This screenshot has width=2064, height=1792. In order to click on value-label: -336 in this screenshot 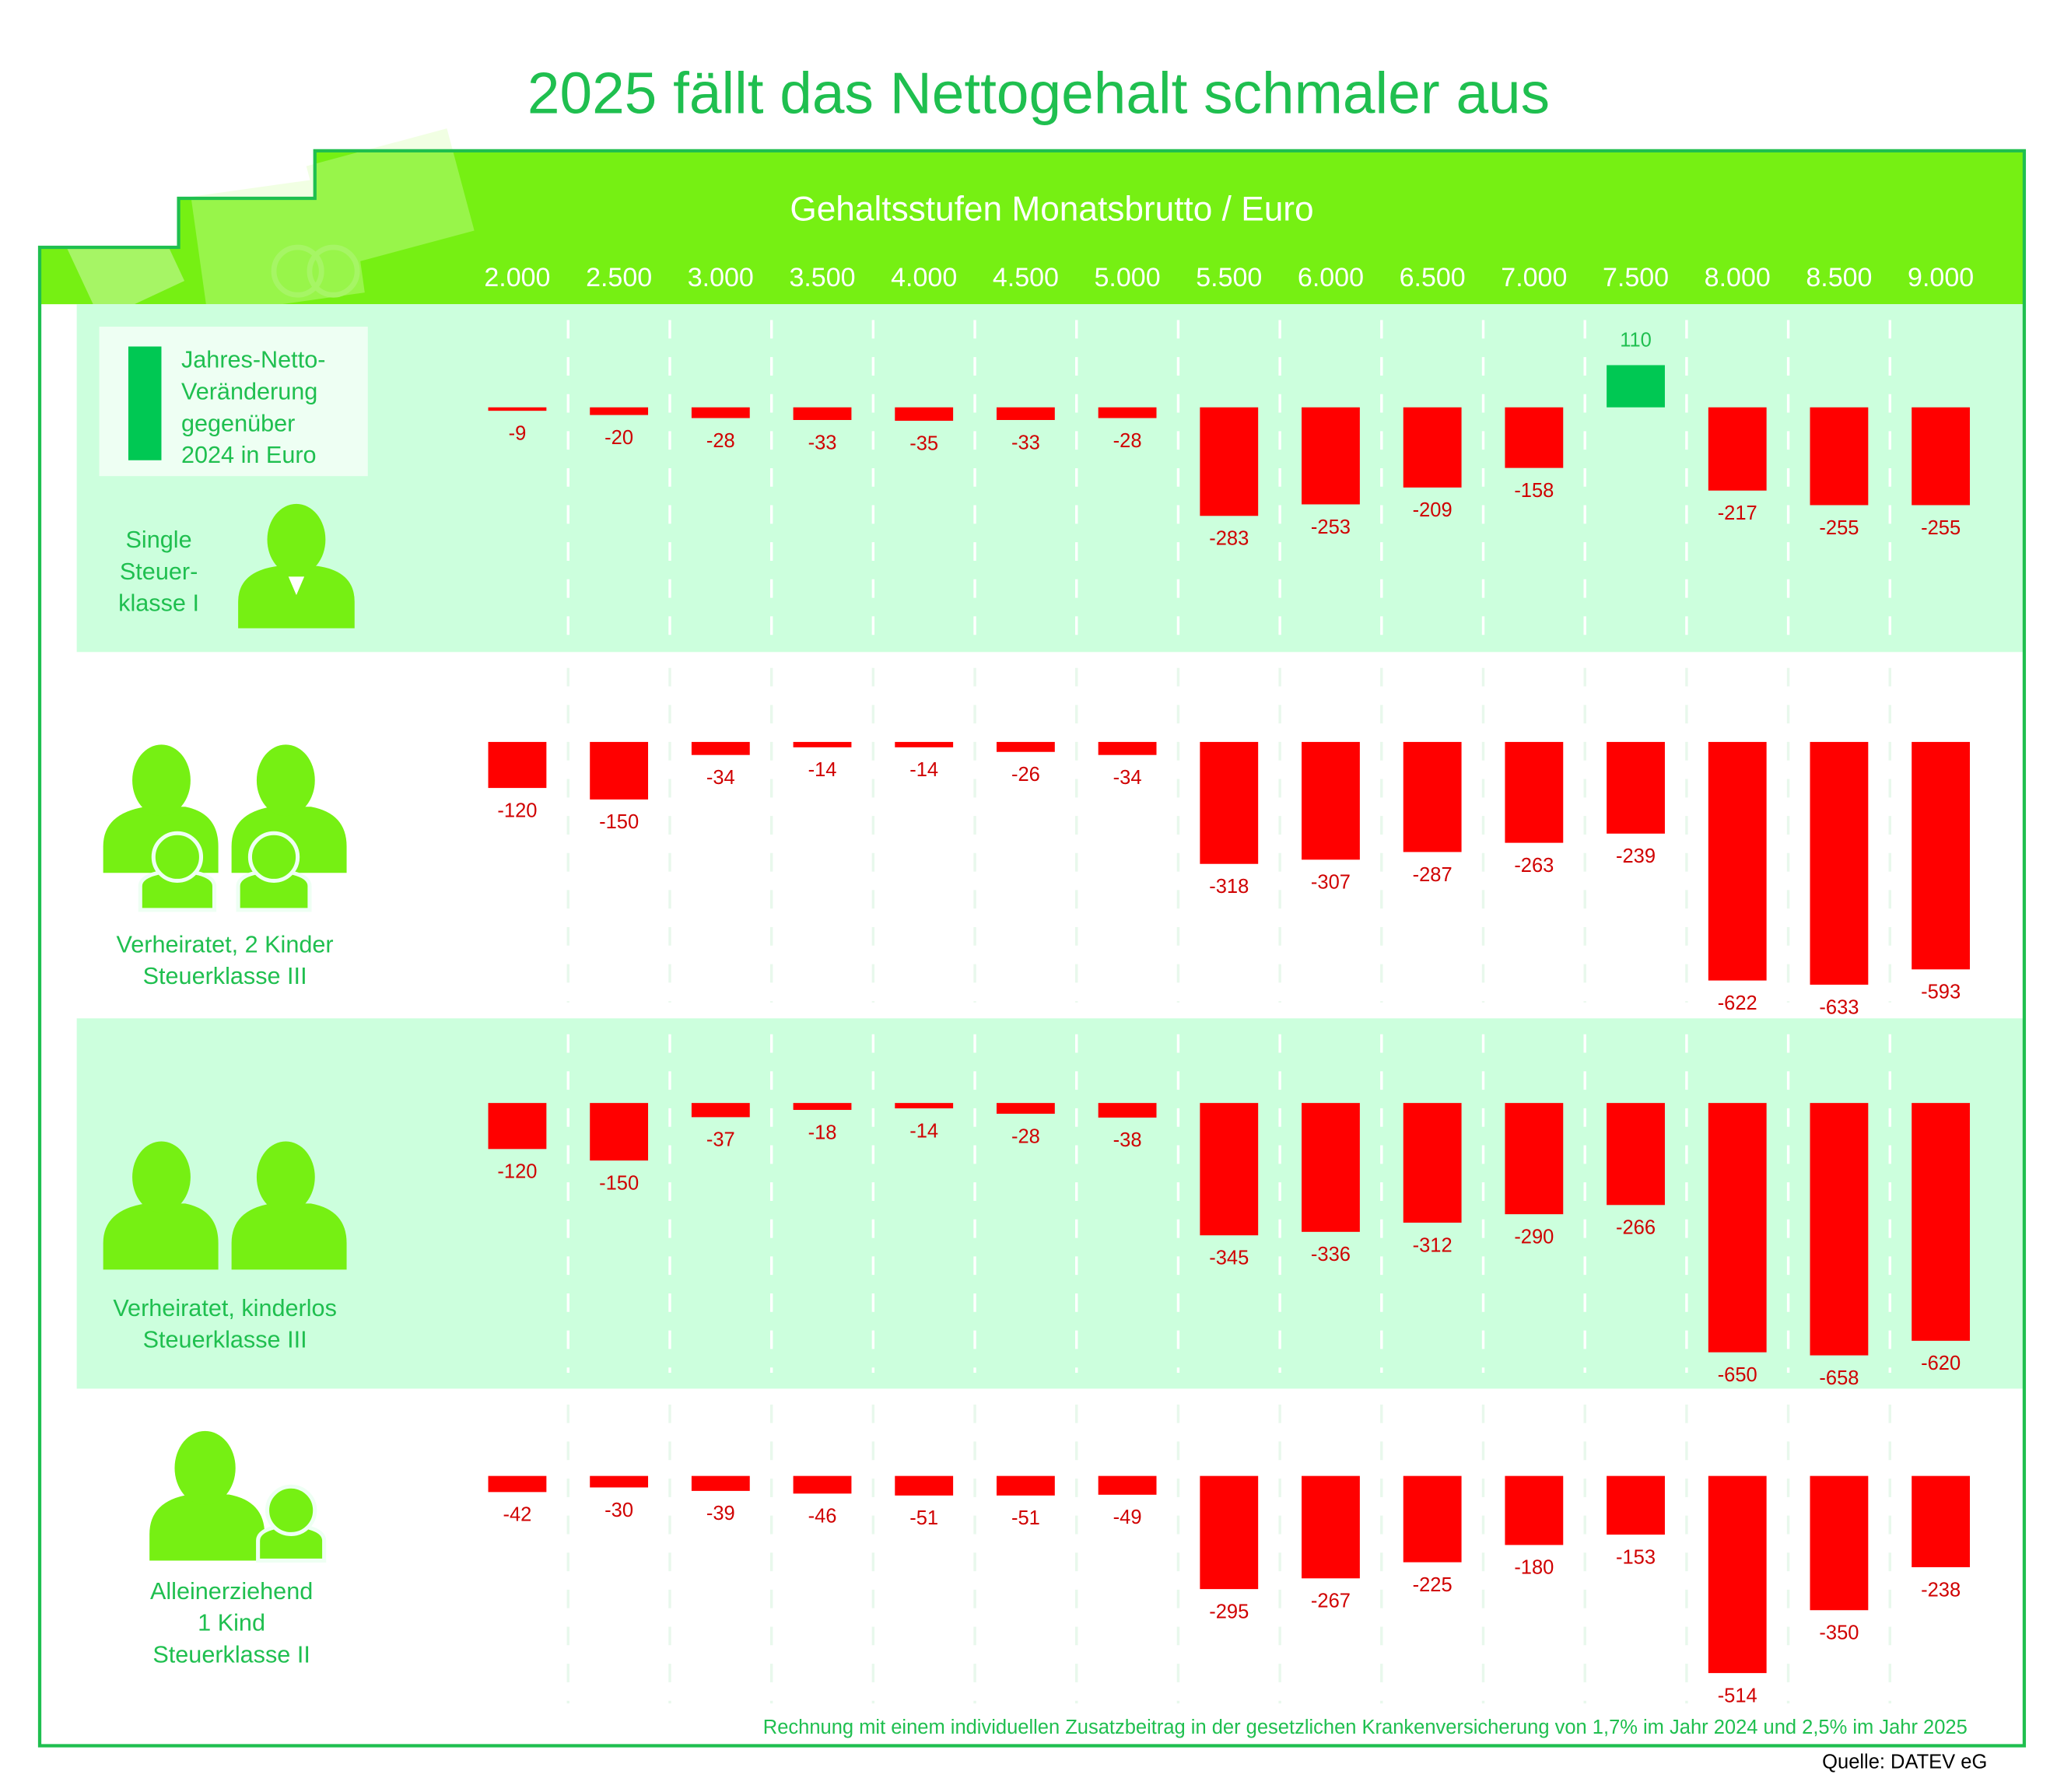, I will do `click(1331, 1255)`.